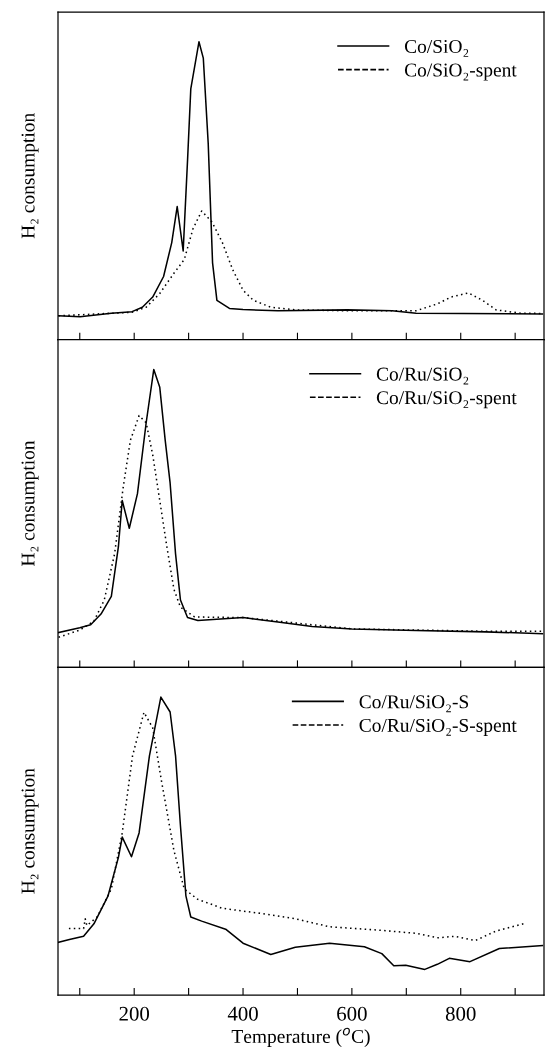  I want to click on x-tick-label: 800, so click(460, 1013).